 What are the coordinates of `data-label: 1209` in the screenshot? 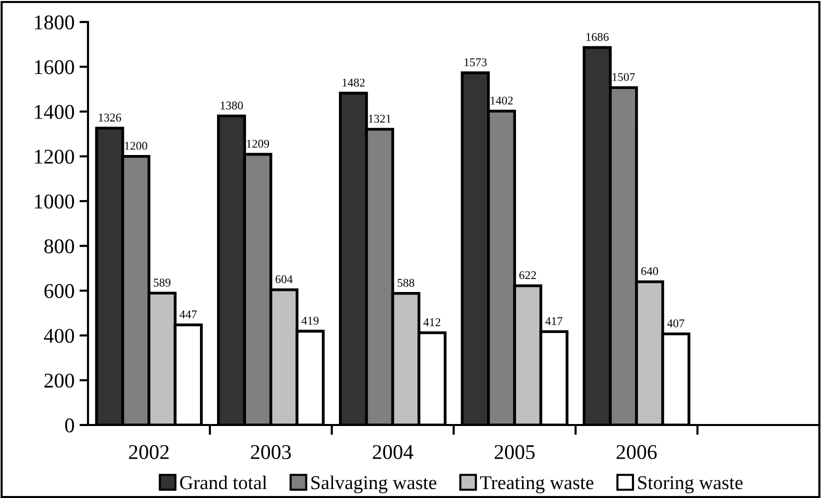 It's located at (258, 144).